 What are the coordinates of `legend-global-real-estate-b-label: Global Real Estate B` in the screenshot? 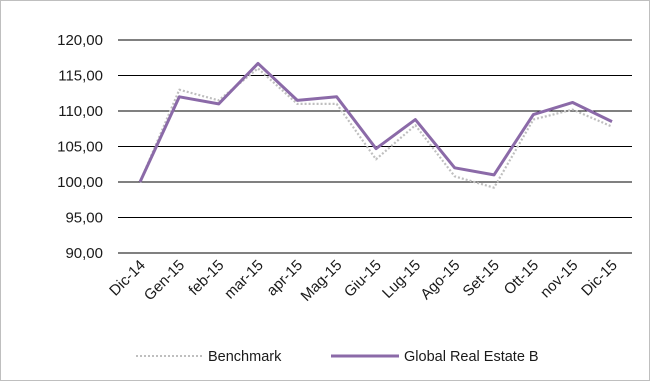 It's located at (471, 357).